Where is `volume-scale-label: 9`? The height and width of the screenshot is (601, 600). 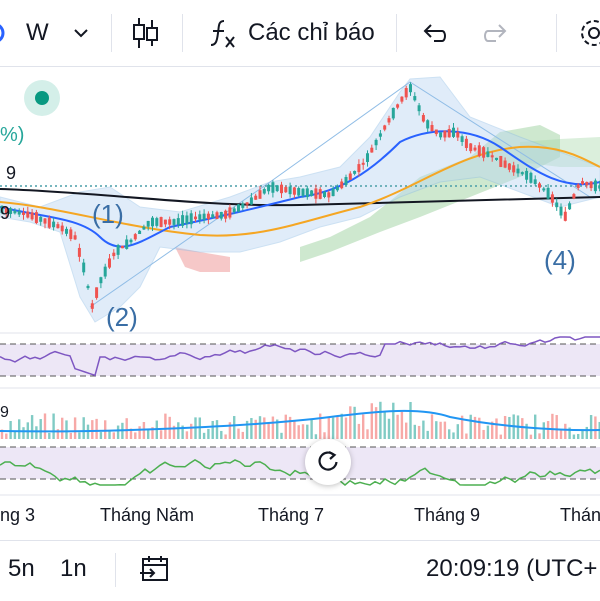 volume-scale-label: 9 is located at coordinates (4, 412).